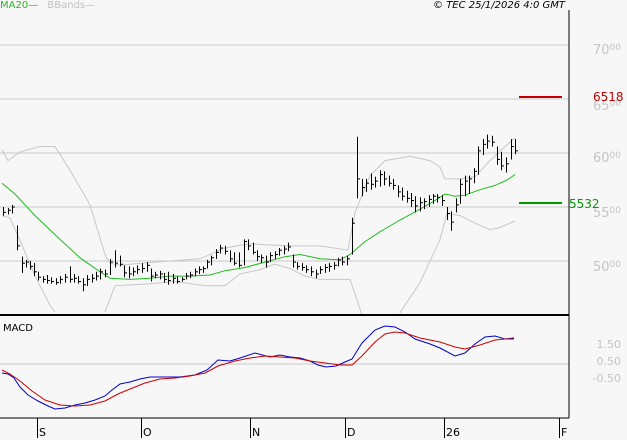 The width and height of the screenshot is (627, 440). What do you see at coordinates (499, 5) in the screenshot?
I see `copyright-timestamp: © TEC 25/1/2026 4:0 GMT` at bounding box center [499, 5].